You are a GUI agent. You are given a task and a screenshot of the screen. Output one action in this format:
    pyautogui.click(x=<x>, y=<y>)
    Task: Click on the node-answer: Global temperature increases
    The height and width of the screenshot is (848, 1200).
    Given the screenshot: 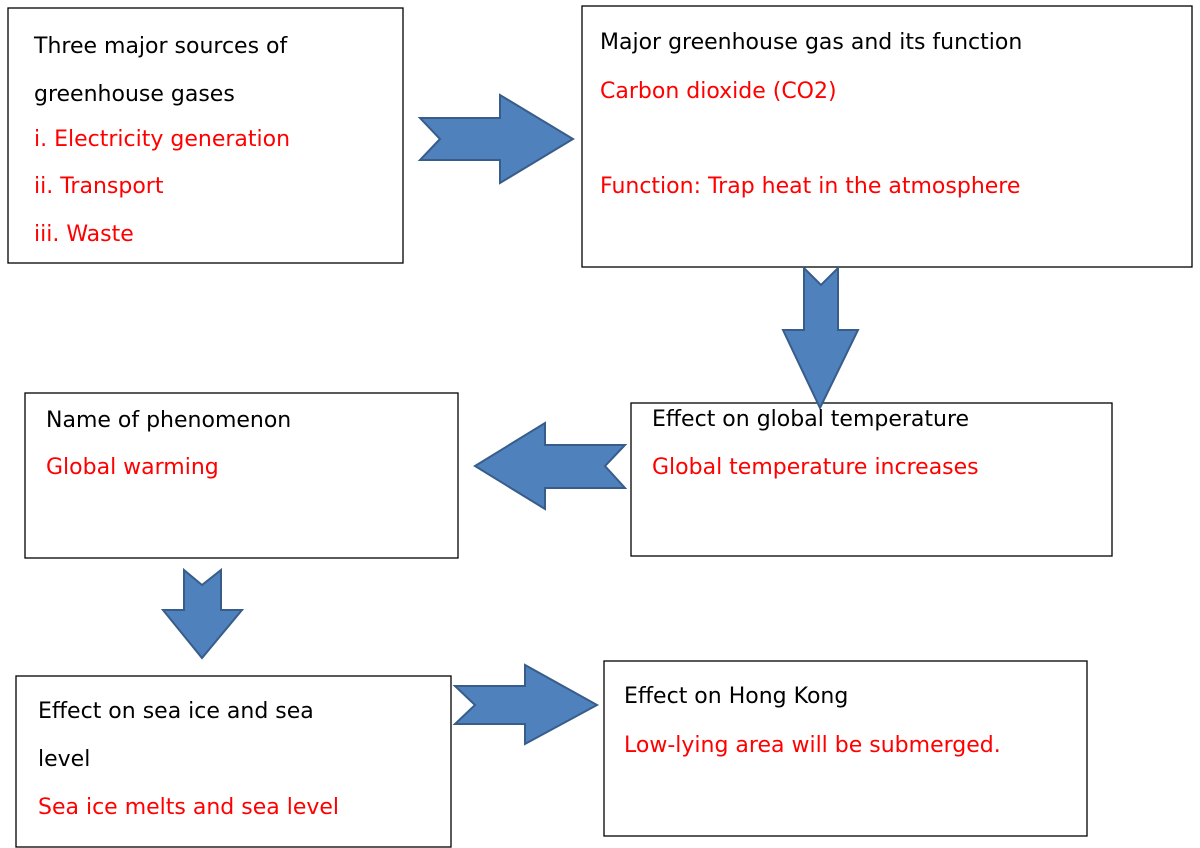 What is the action you would take?
    pyautogui.click(x=815, y=467)
    